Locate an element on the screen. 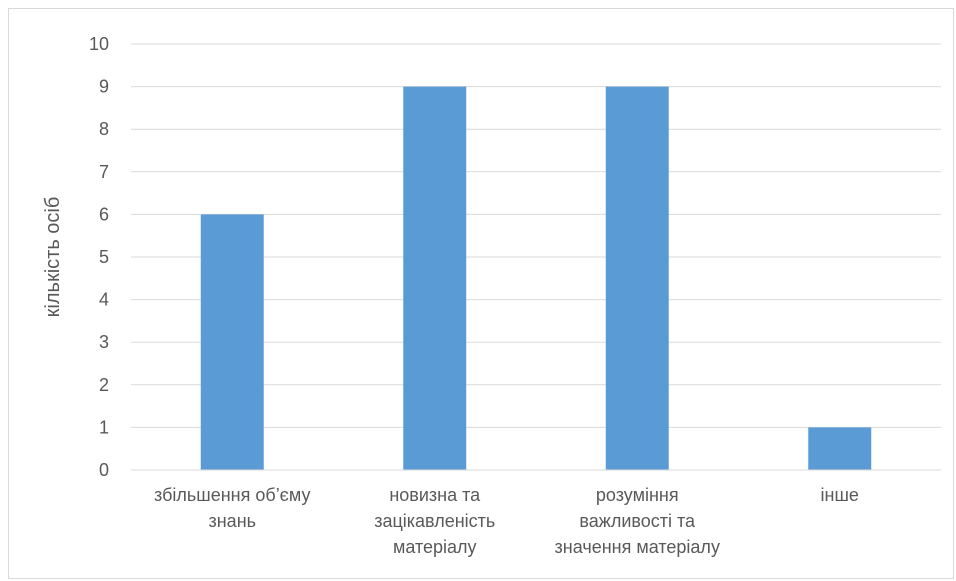 The image size is (956, 581). y-tick-label: 0 is located at coordinates (104, 470).